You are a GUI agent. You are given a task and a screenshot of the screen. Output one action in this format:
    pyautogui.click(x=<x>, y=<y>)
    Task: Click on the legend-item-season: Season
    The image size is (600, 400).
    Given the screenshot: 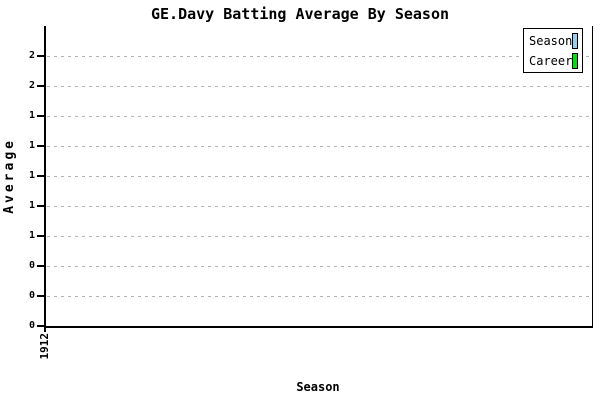 What is the action you would take?
    pyautogui.click(x=553, y=40)
    